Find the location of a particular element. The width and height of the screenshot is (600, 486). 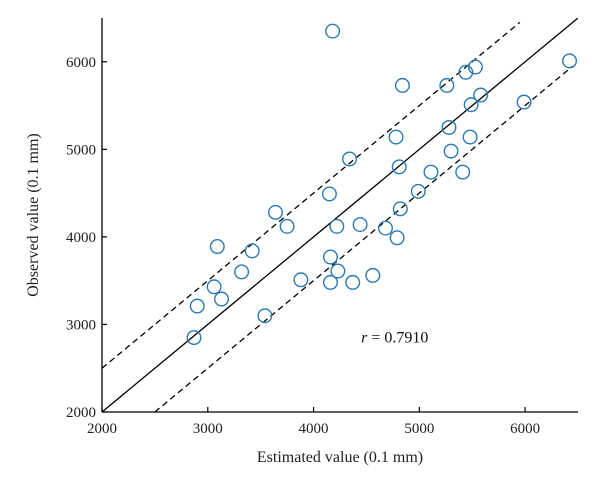

y-tick-label: 6000 is located at coordinates (81, 63).